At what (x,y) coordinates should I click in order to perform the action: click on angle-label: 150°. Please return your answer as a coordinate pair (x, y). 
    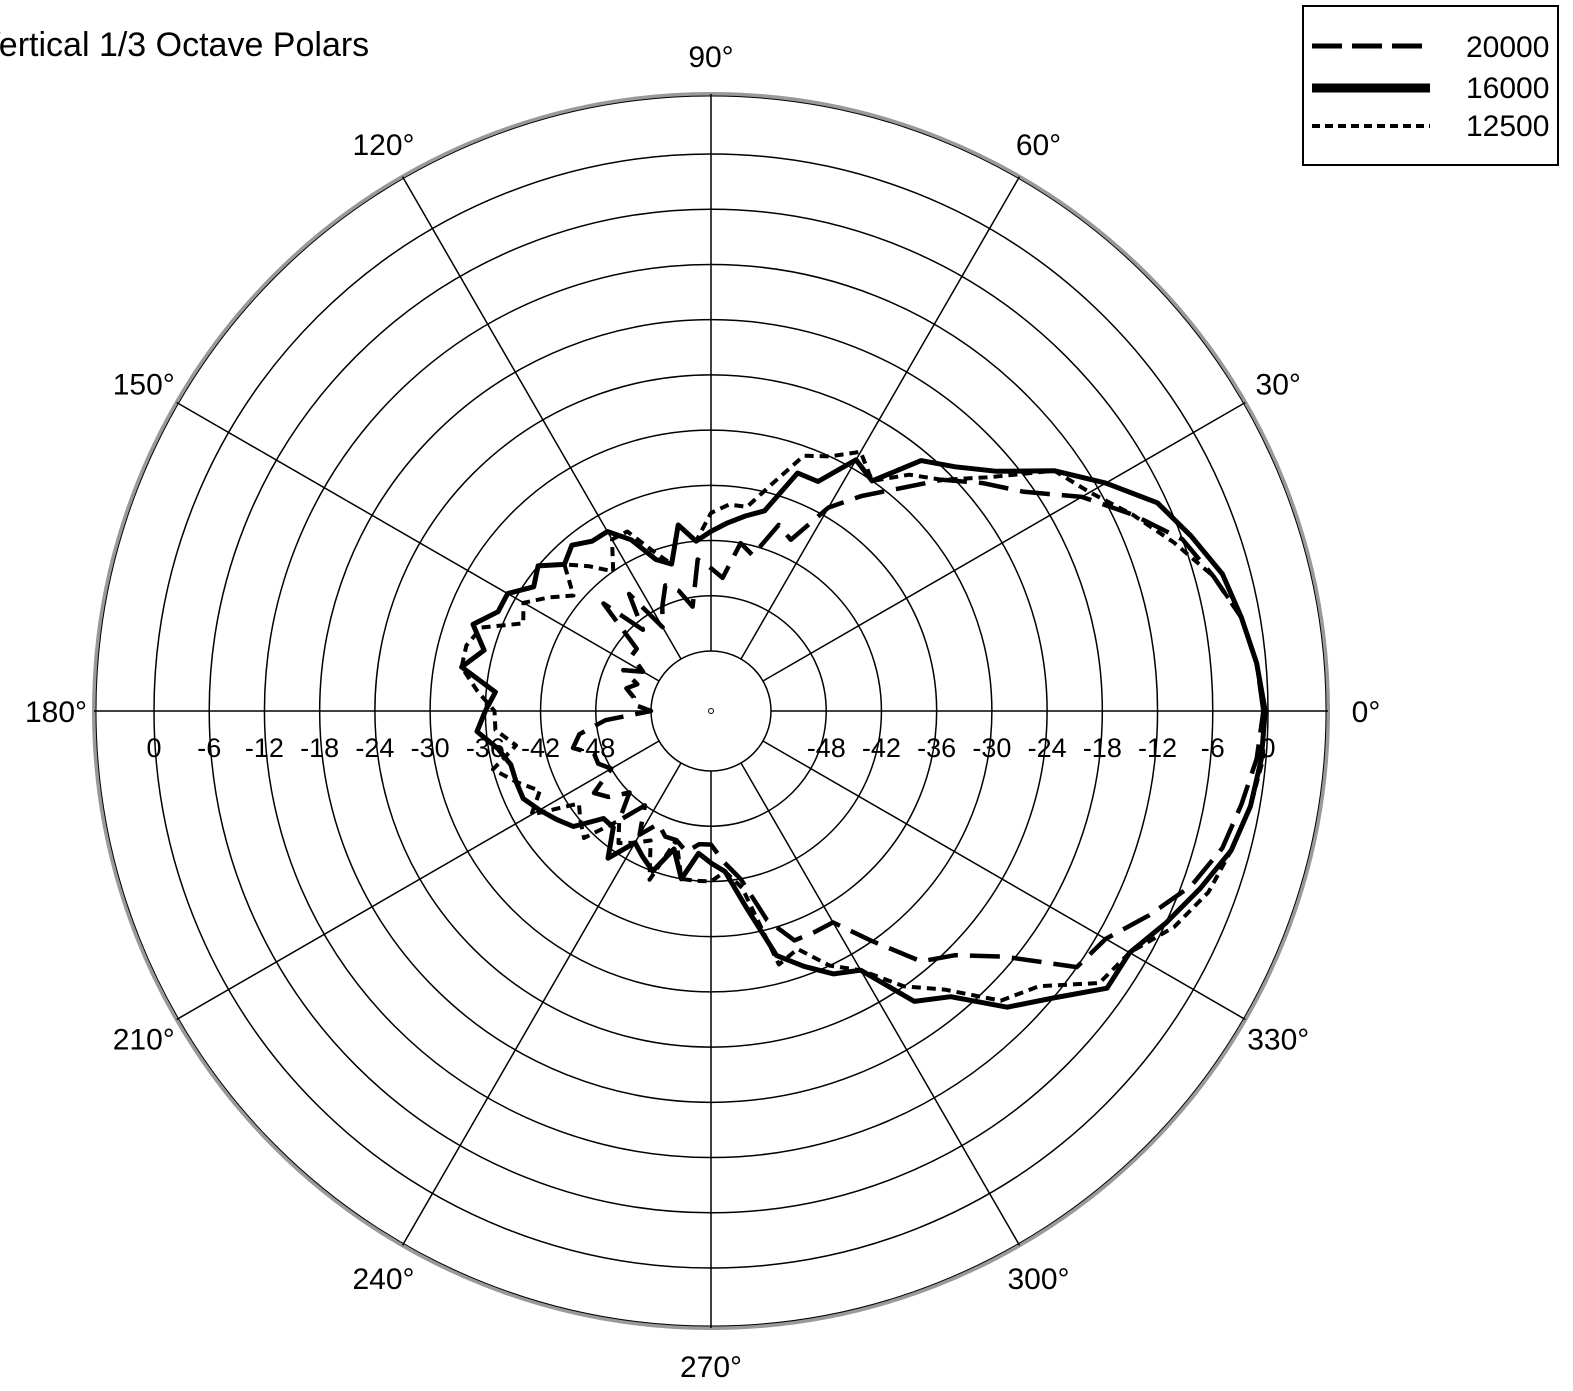
    Looking at the image, I should click on (144, 385).